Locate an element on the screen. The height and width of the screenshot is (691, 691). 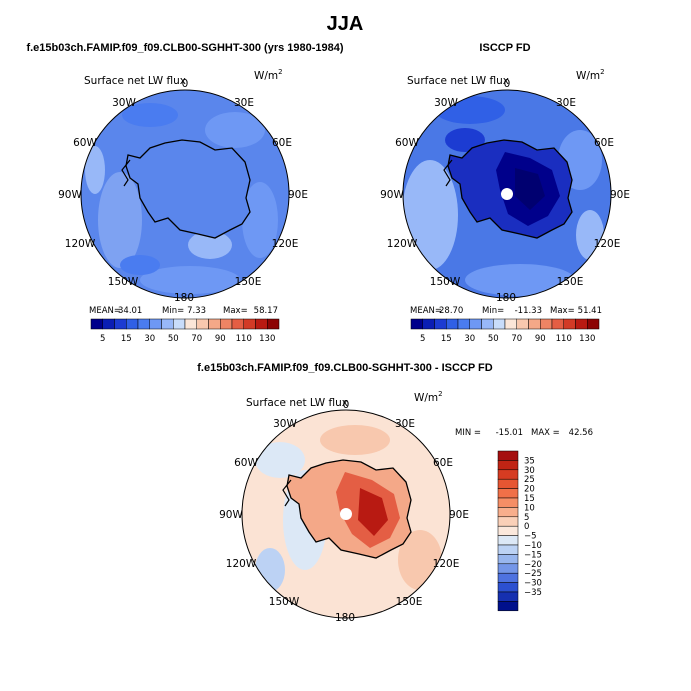
map-boundary is located at coordinates (346, 514).